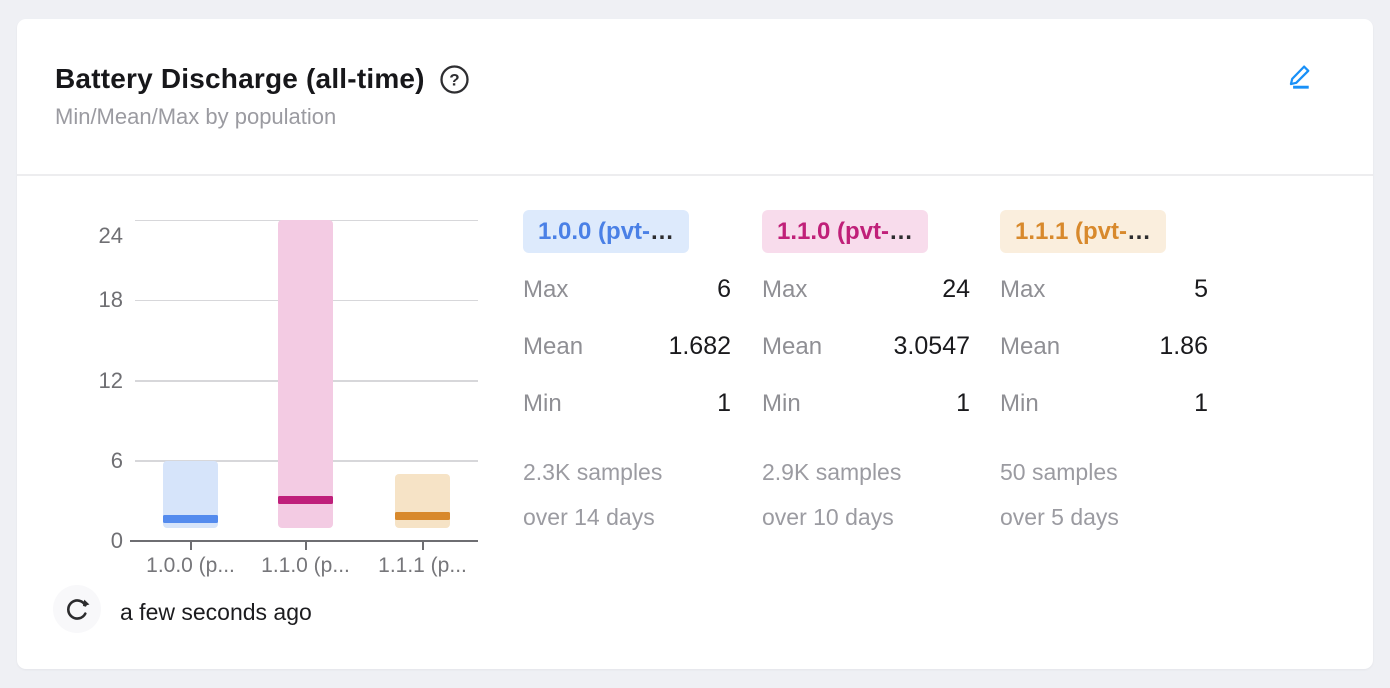  What do you see at coordinates (866, 347) in the screenshot?
I see `stat-row-mean: Mean 3.0547` at bounding box center [866, 347].